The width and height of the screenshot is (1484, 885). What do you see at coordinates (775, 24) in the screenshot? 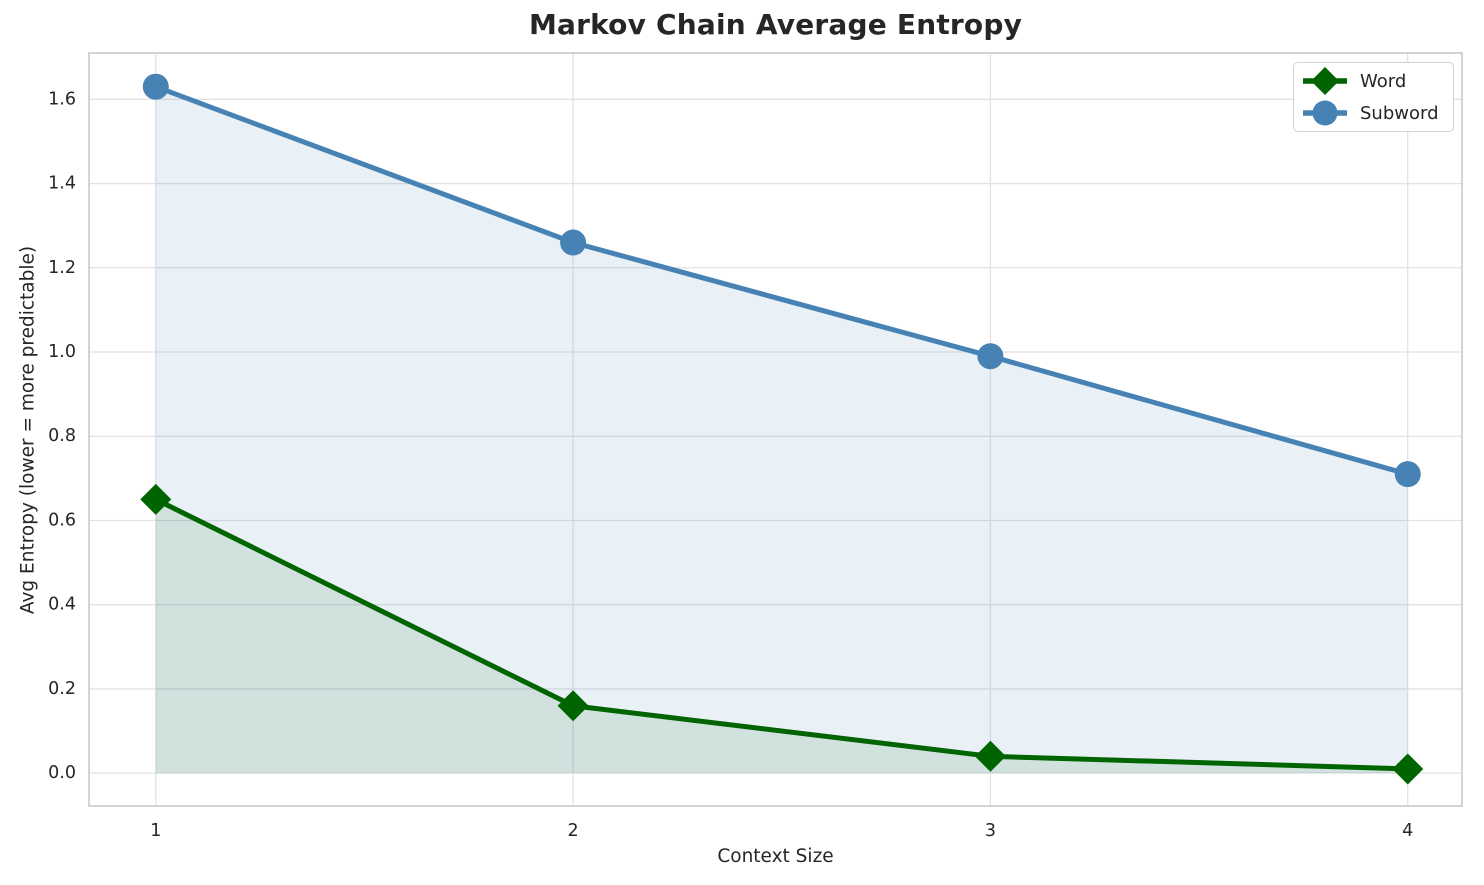
I see `chart-title: Markov Chain Average Entropy` at bounding box center [775, 24].